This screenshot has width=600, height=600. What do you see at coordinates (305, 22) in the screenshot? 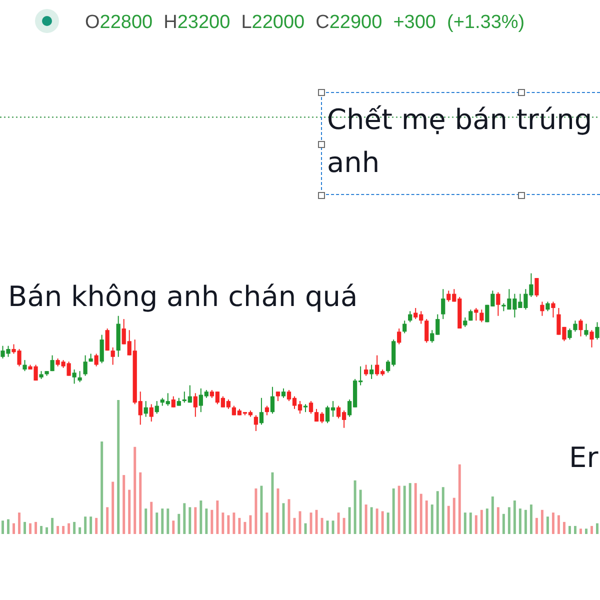
I see `text: O22800 H23200 L22000 C22900 +300 (+1.33%)` at bounding box center [305, 22].